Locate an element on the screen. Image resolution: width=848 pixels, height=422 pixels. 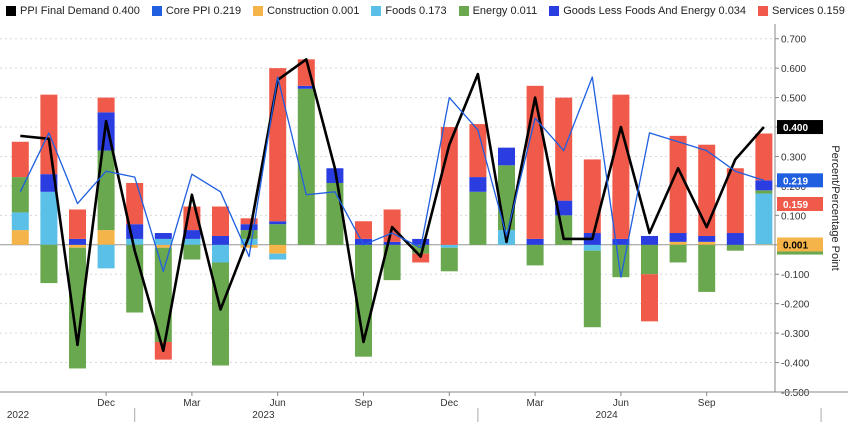
legend-label: Foods 0.173 is located at coordinates (416, 11).